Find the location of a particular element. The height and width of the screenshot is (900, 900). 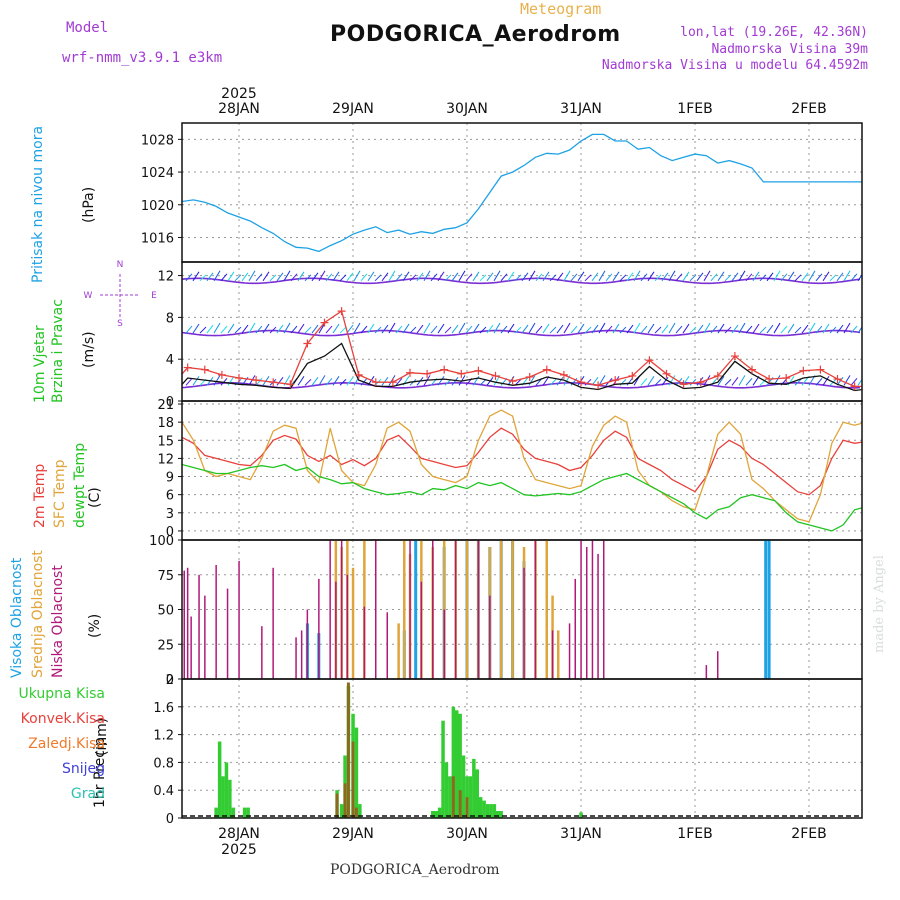

temperature-series is located at coordinates (522, 470).